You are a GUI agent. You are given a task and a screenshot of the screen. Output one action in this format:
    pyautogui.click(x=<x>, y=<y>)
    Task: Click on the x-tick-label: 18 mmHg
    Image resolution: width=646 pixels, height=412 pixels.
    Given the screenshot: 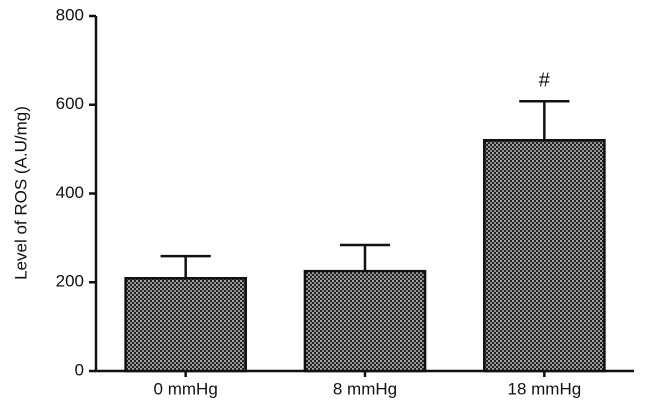 What is the action you would take?
    pyautogui.click(x=544, y=388)
    